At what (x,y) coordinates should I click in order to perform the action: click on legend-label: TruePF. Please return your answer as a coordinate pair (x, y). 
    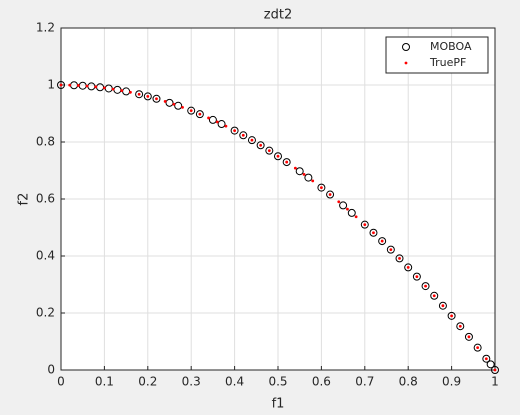
    Looking at the image, I should click on (447, 62).